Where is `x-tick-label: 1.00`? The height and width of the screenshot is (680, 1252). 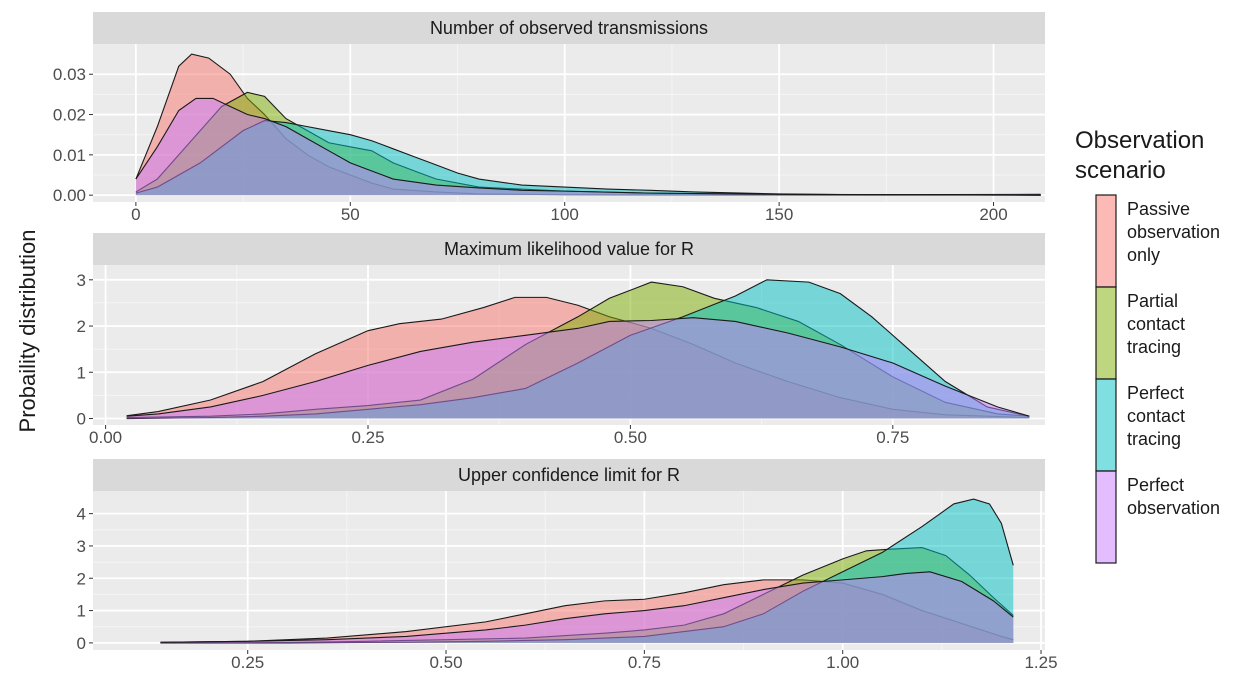 x-tick-label: 1.00 is located at coordinates (842, 662).